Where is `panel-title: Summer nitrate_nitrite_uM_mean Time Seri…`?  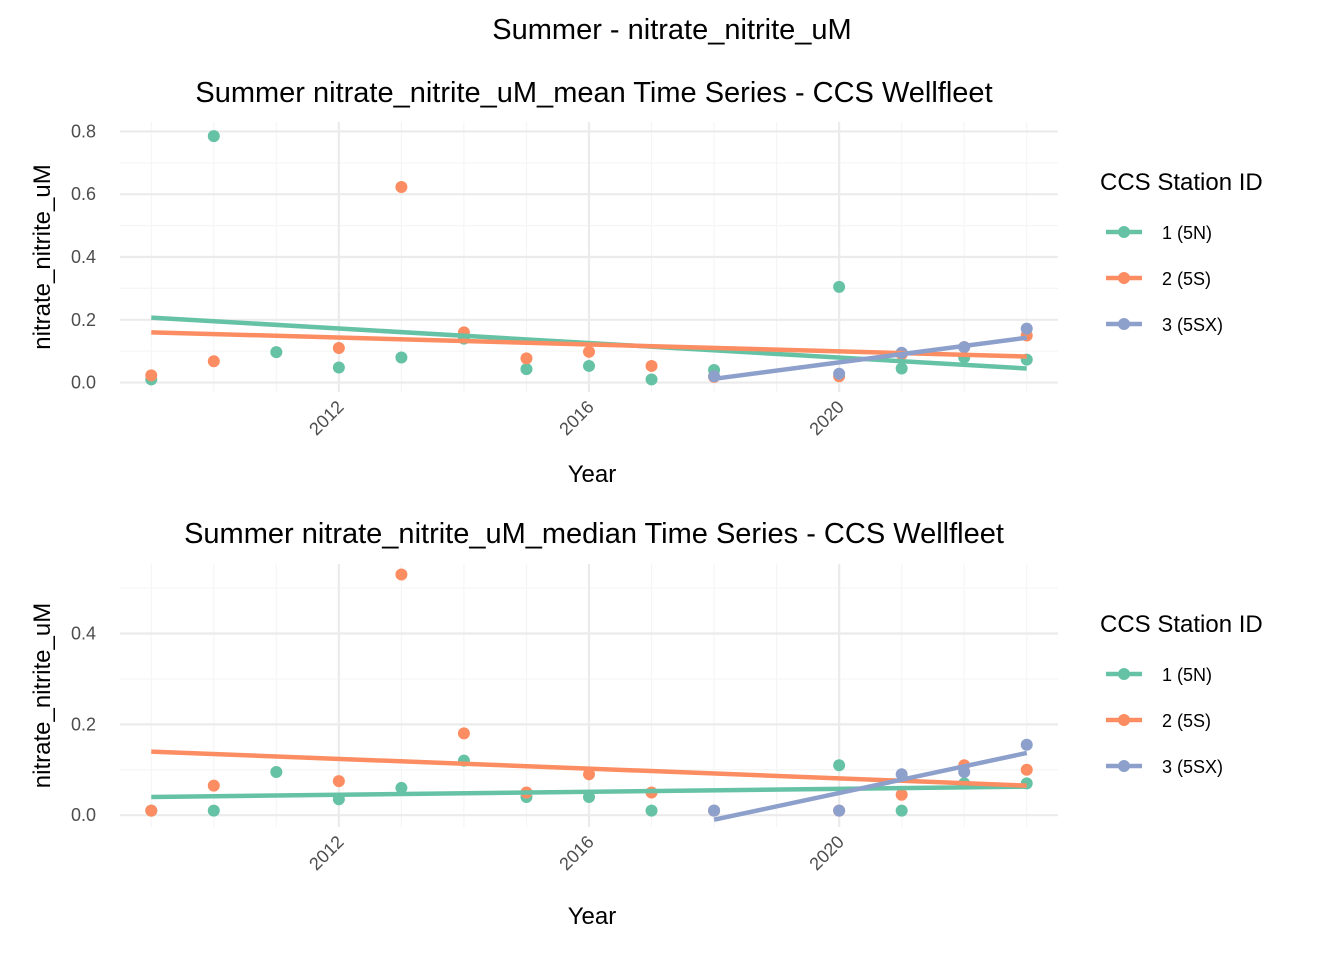 panel-title: Summer nitrate_nitrite_uM_mean Time Seri… is located at coordinates (593, 93).